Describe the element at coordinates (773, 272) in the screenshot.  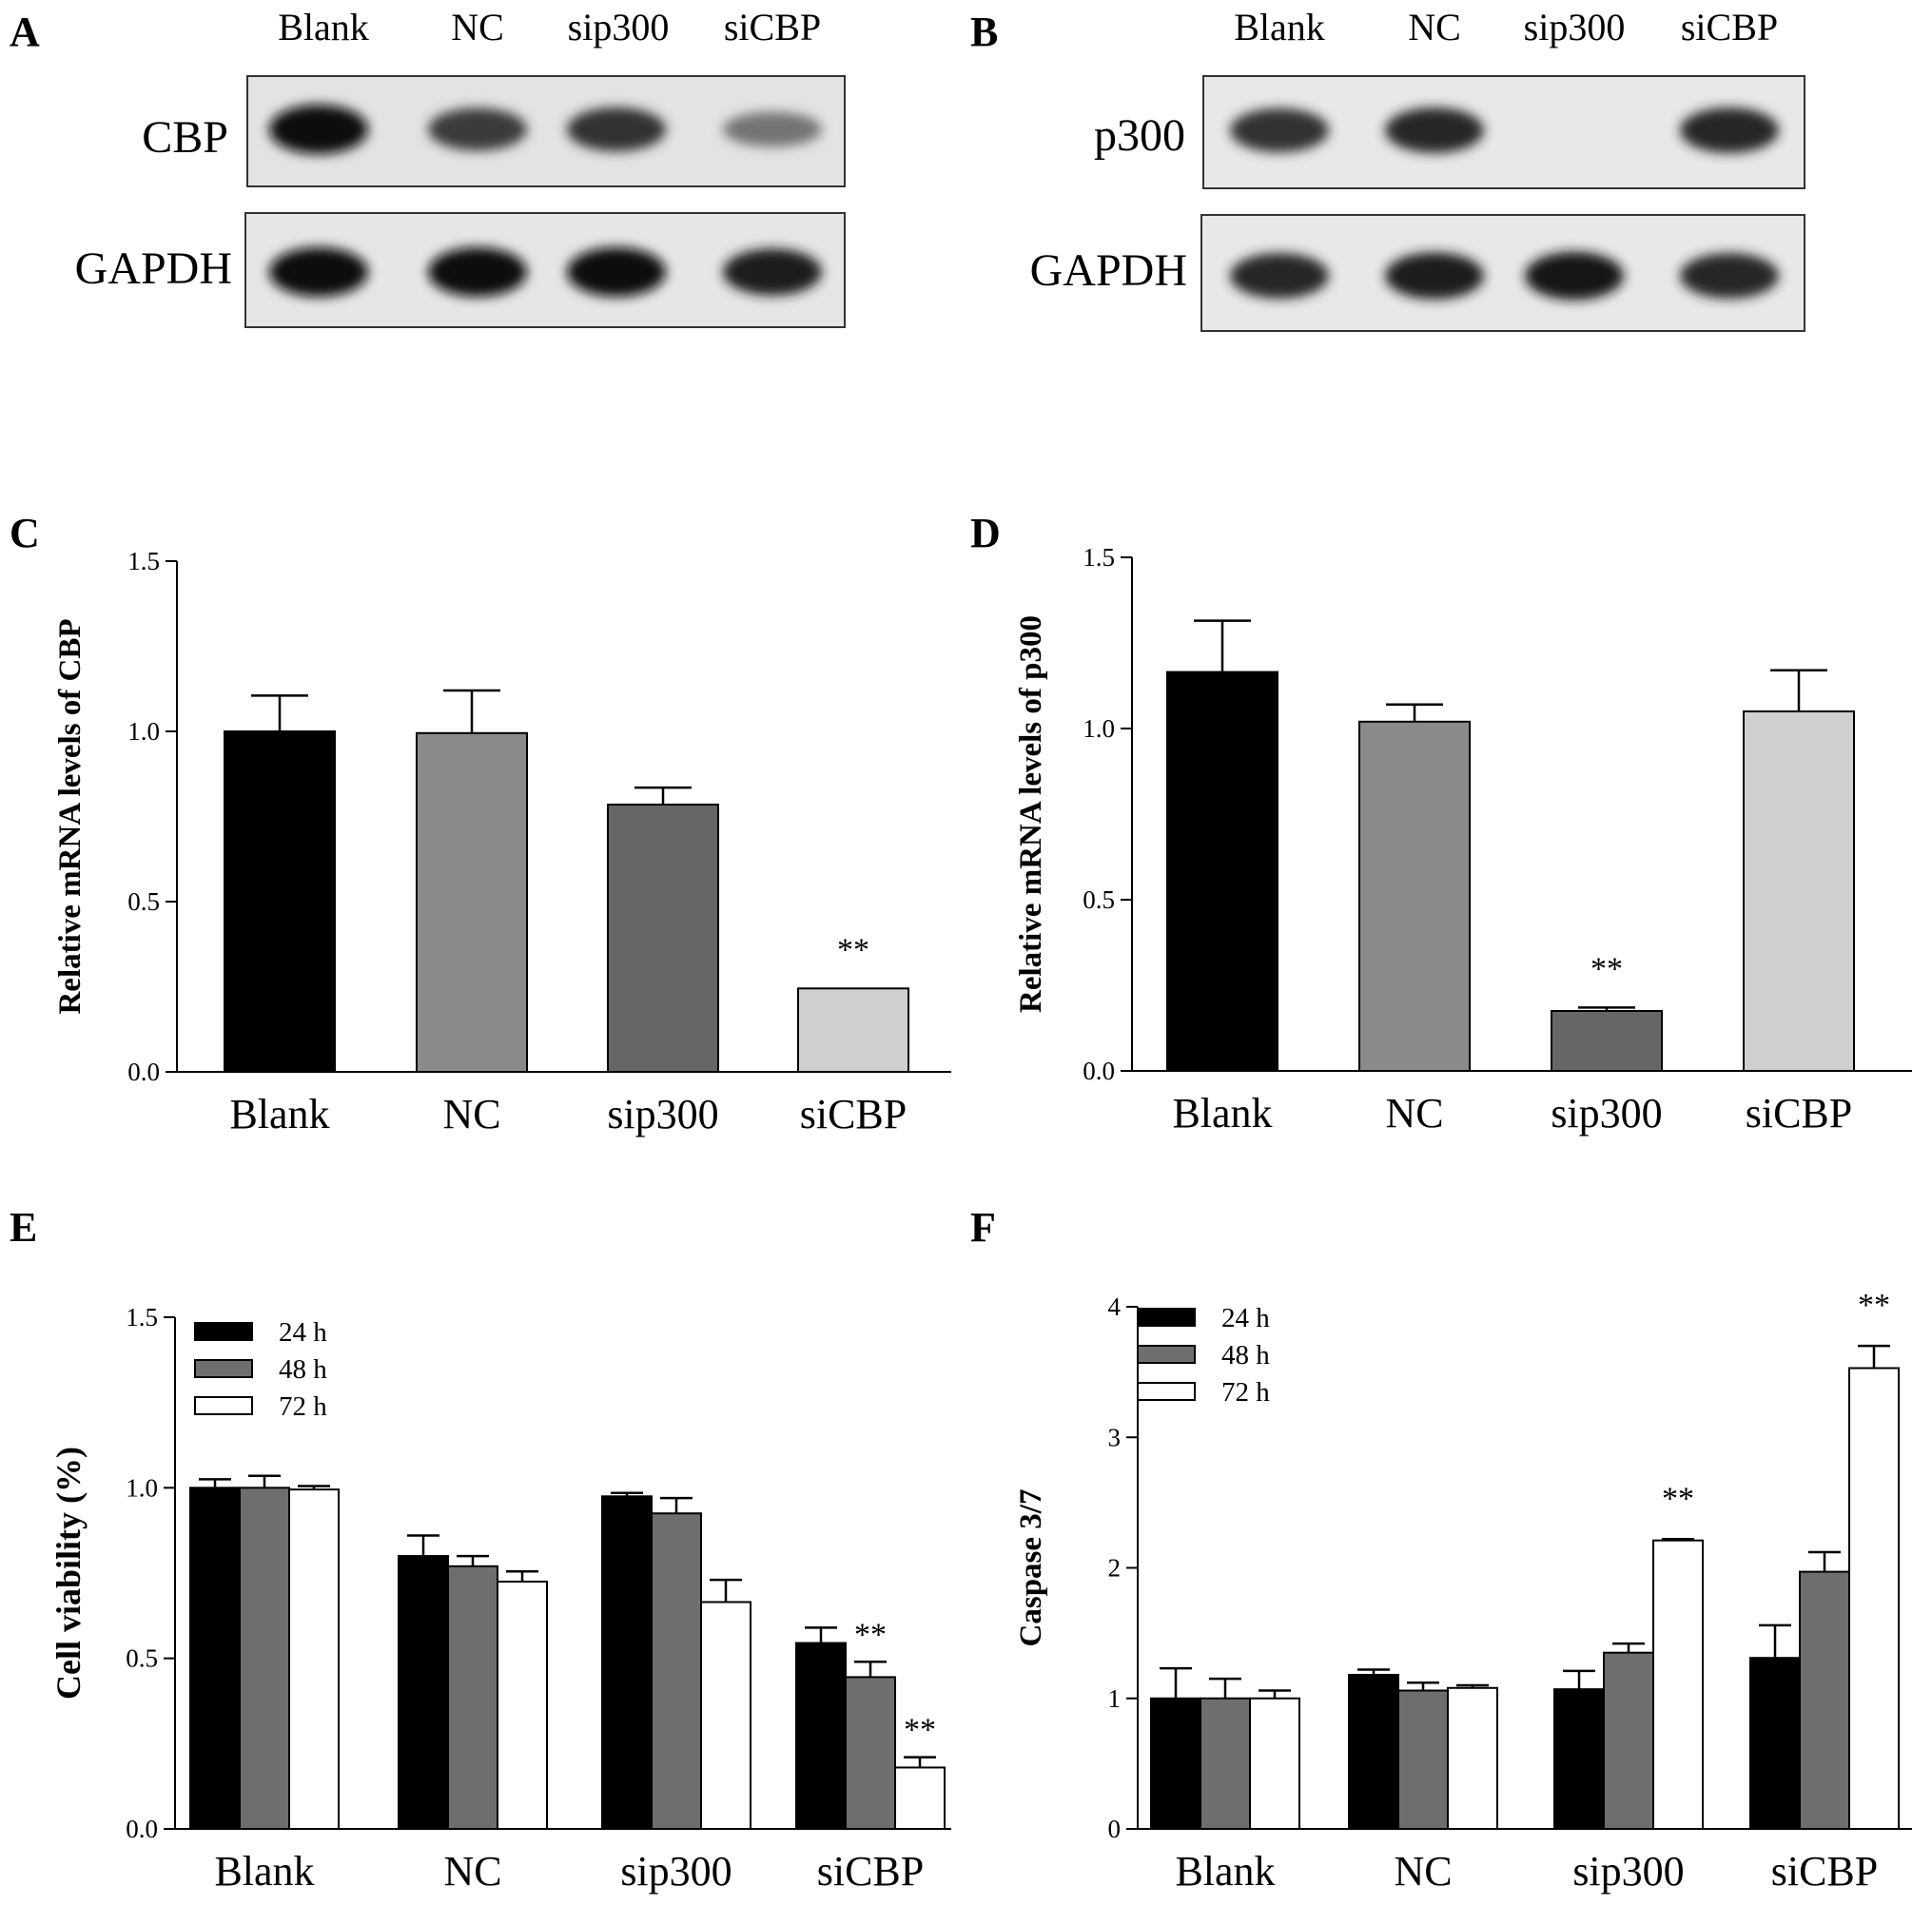
I see `blot-band-gapdh-a-sicbp` at that location.